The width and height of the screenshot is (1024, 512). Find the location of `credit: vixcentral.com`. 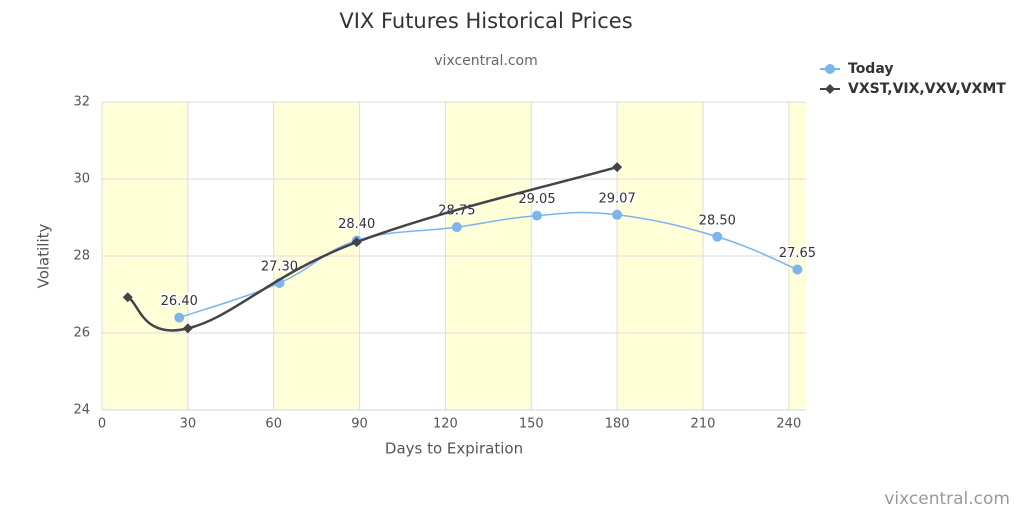

credit: vixcentral.com is located at coordinates (947, 499).